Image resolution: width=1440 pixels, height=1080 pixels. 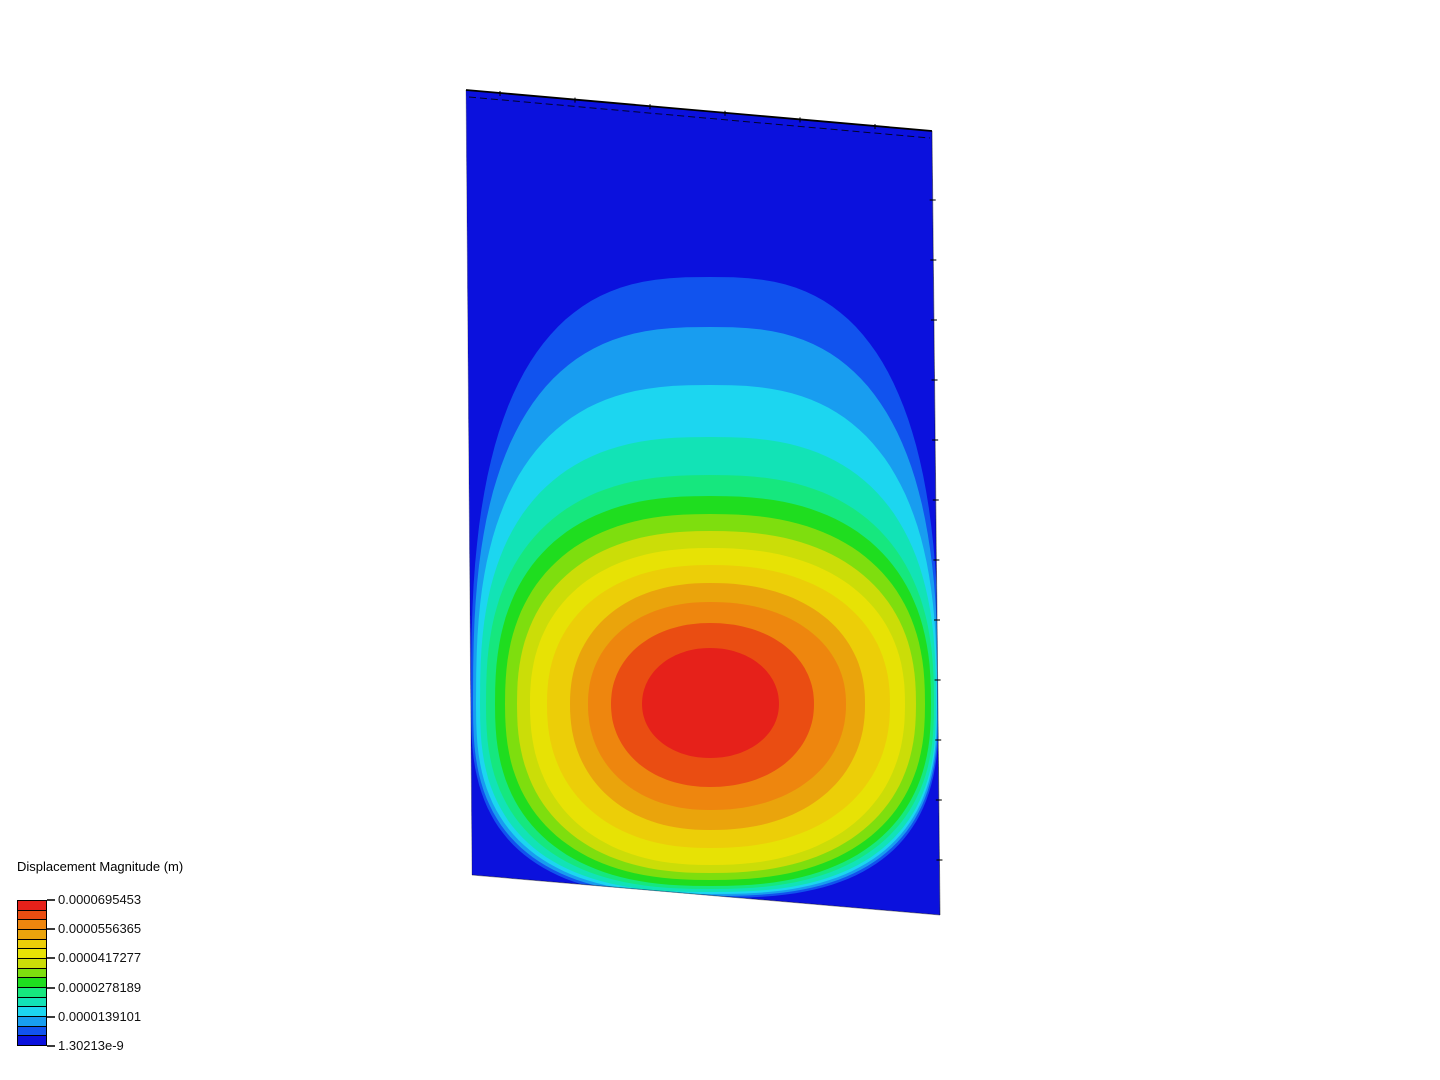 I want to click on legend-colorbar, so click(x=32, y=973).